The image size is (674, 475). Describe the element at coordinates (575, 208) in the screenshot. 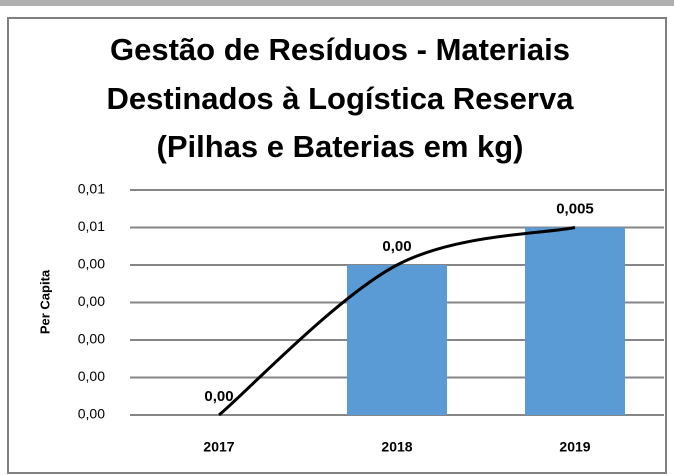

I see `data-label: 0,005` at that location.